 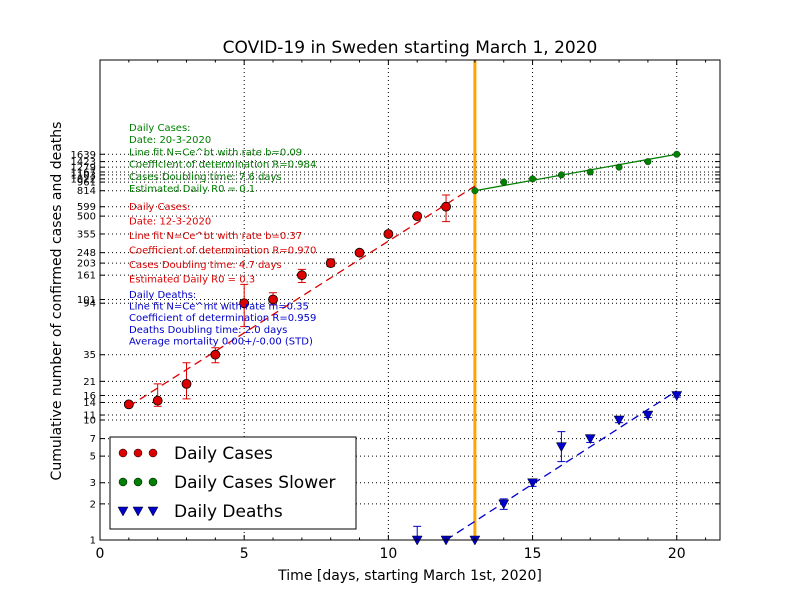 I want to click on annotation-green-line: Coefficient of determination R=0.984, so click(x=222, y=165).